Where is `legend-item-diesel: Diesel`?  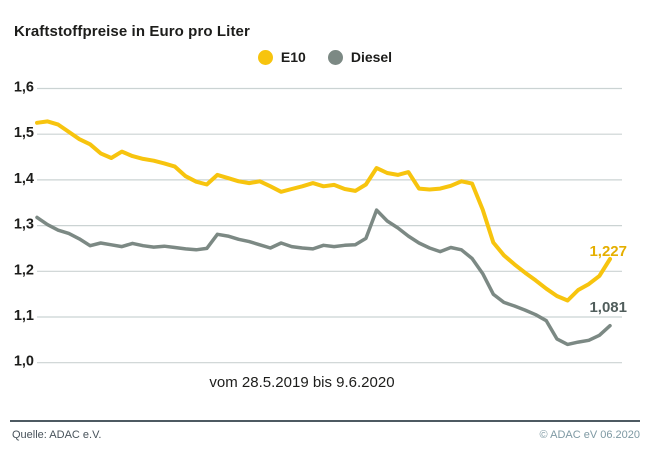
legend-item-diesel: Diesel is located at coordinates (360, 57).